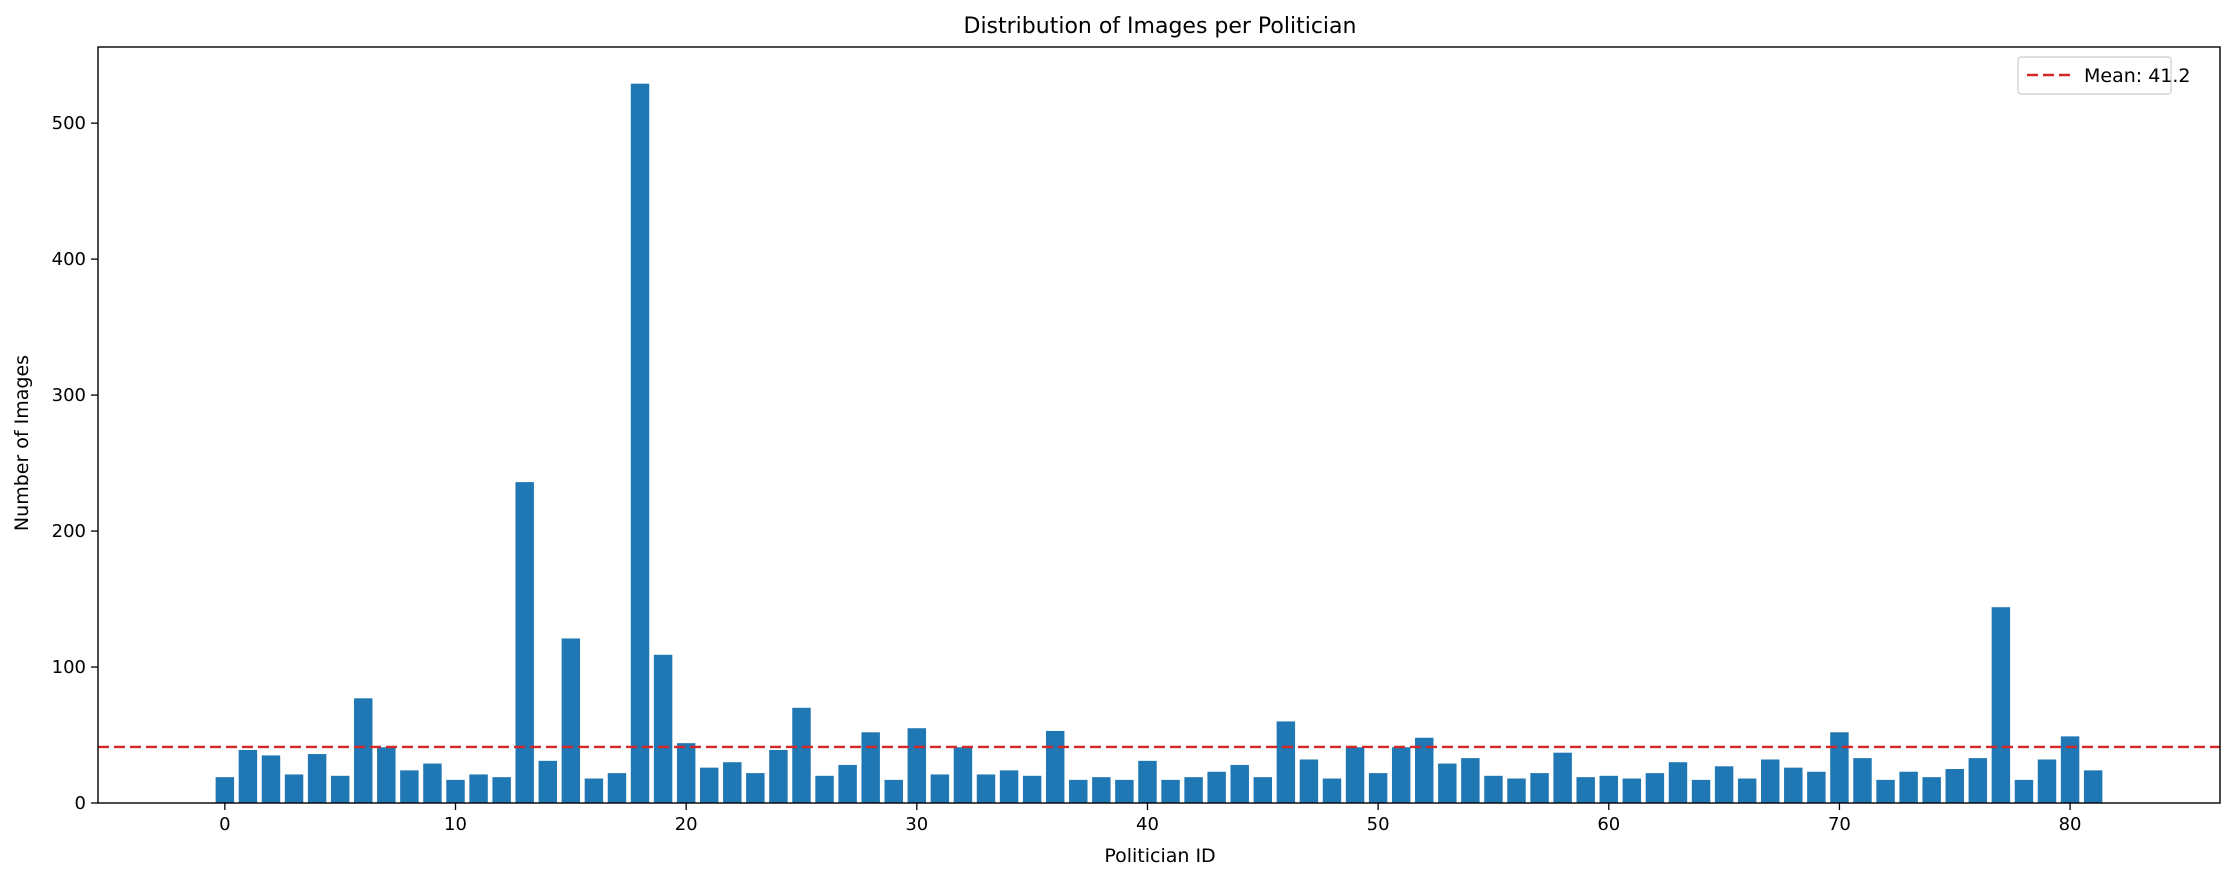  I want to click on y-tick-label-400: 400, so click(69, 259).